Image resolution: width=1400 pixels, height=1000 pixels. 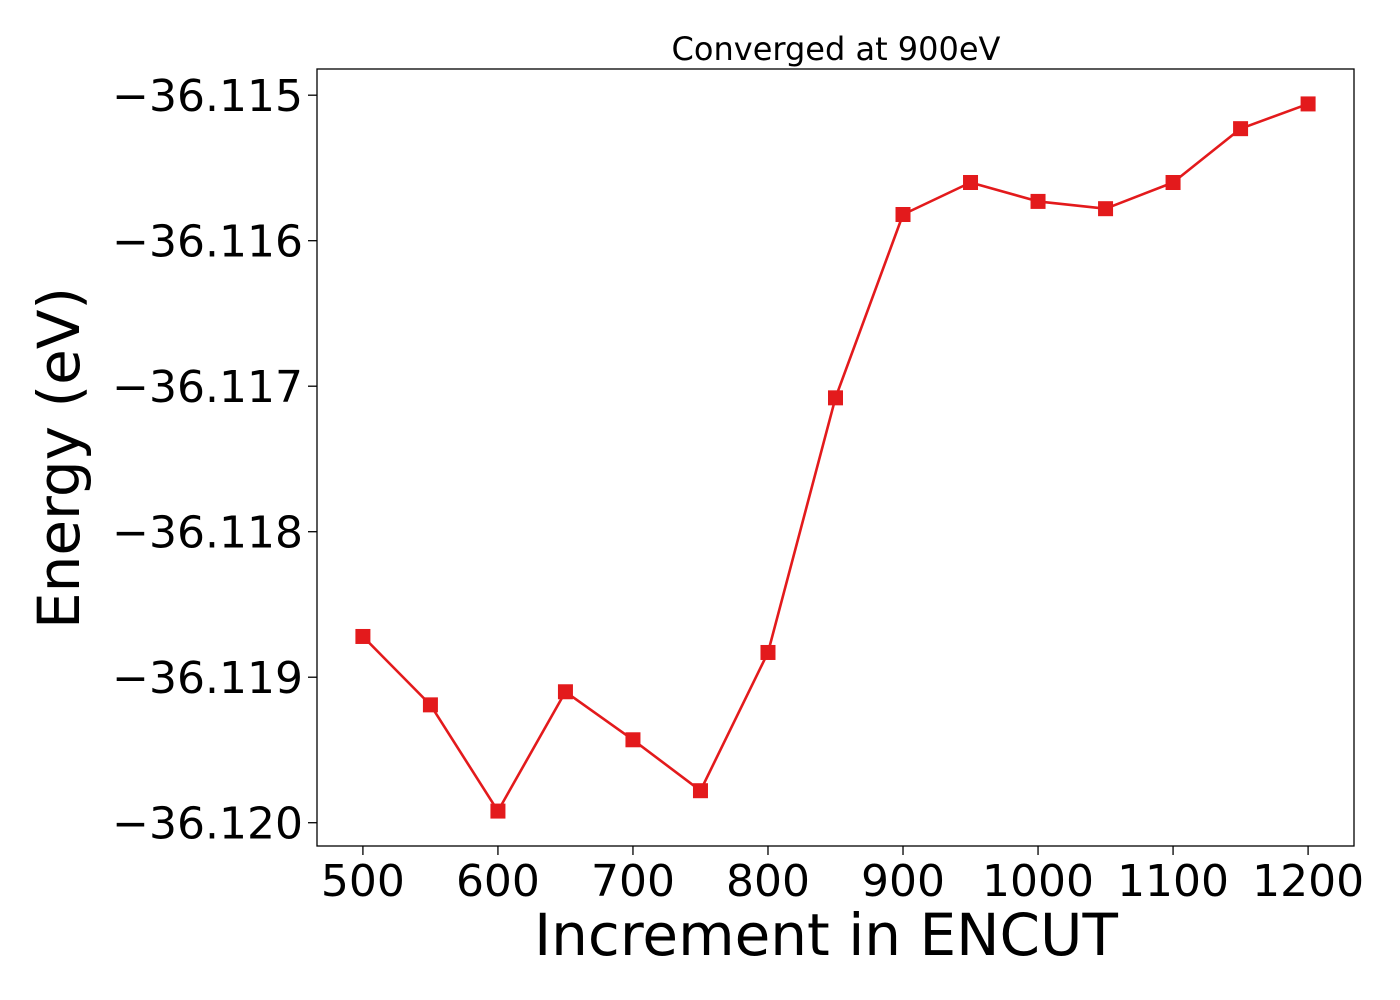 I want to click on x-axis-label: Increment in ENCUT, so click(x=826, y=935).